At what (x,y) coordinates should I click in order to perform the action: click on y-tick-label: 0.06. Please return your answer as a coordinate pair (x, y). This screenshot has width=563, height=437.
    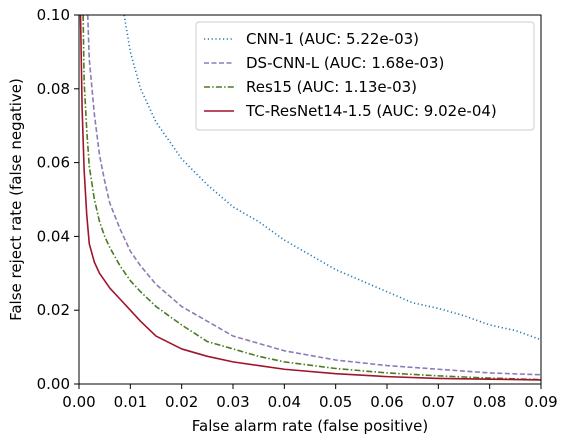
    Looking at the image, I should click on (53, 163).